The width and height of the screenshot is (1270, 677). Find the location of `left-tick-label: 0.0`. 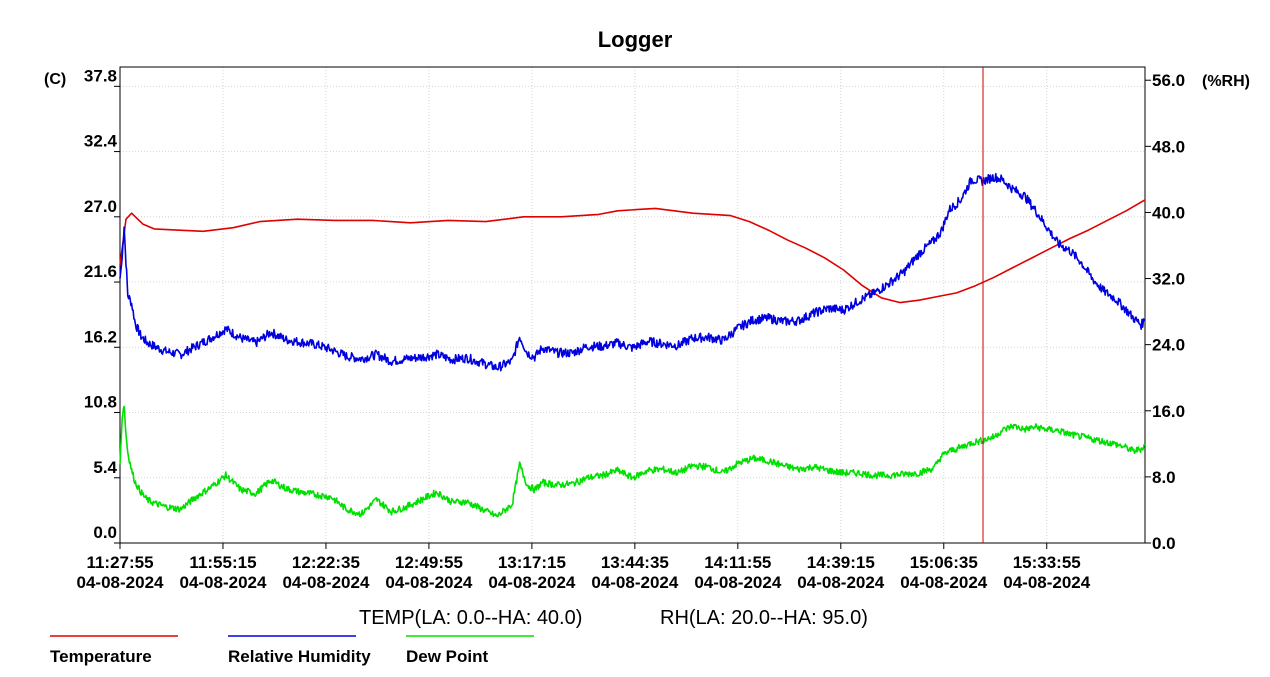

left-tick-label: 0.0 is located at coordinates (105, 532).